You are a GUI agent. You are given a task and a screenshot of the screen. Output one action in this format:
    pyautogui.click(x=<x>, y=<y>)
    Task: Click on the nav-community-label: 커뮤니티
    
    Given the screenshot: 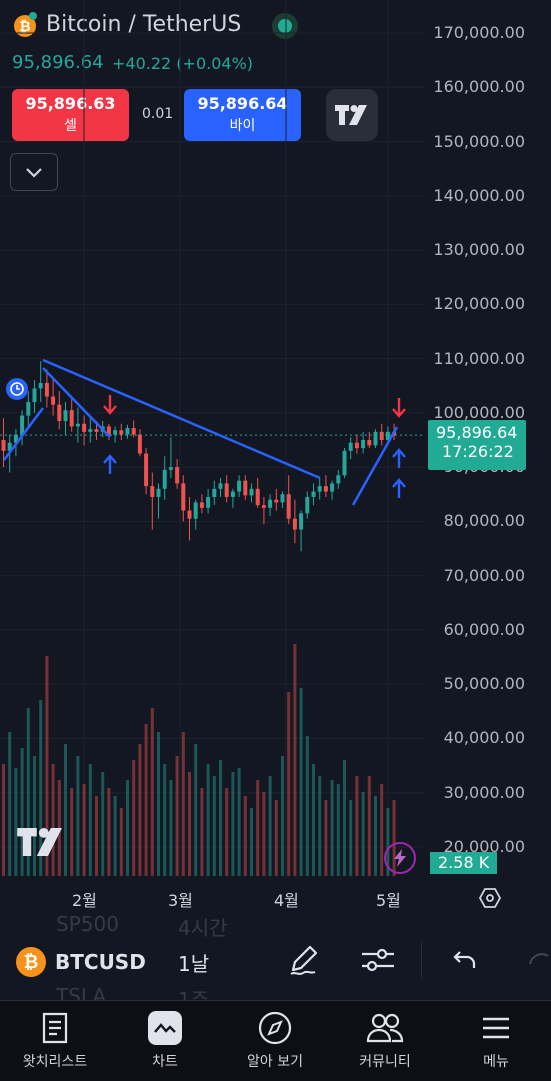 What is the action you would take?
    pyautogui.click(x=385, y=1062)
    